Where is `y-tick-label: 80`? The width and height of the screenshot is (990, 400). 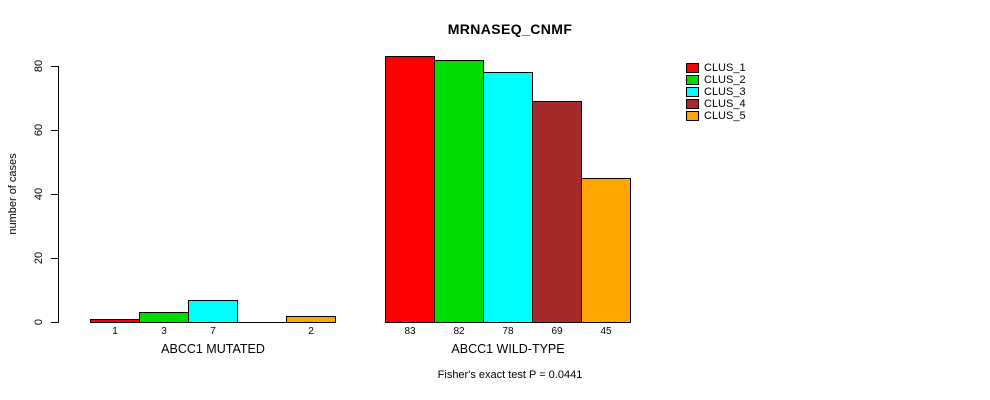
y-tick-label: 80 is located at coordinates (39, 66).